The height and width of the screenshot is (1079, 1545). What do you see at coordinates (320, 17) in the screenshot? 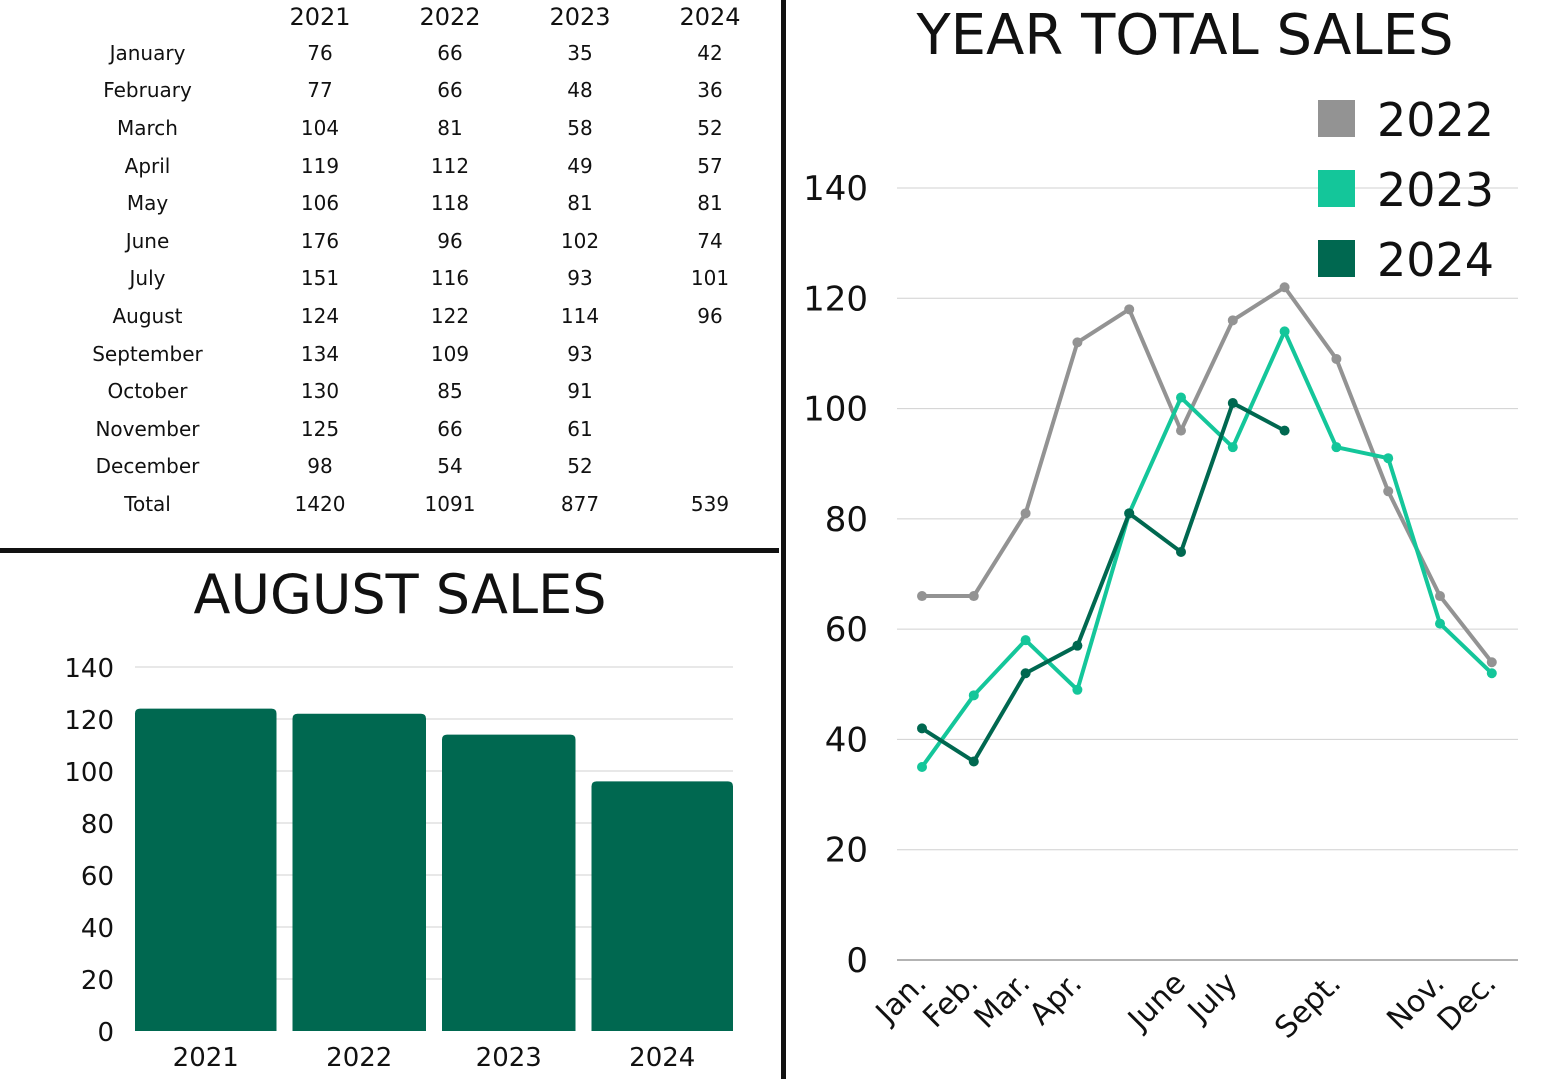
I see `year-header: 2021` at bounding box center [320, 17].